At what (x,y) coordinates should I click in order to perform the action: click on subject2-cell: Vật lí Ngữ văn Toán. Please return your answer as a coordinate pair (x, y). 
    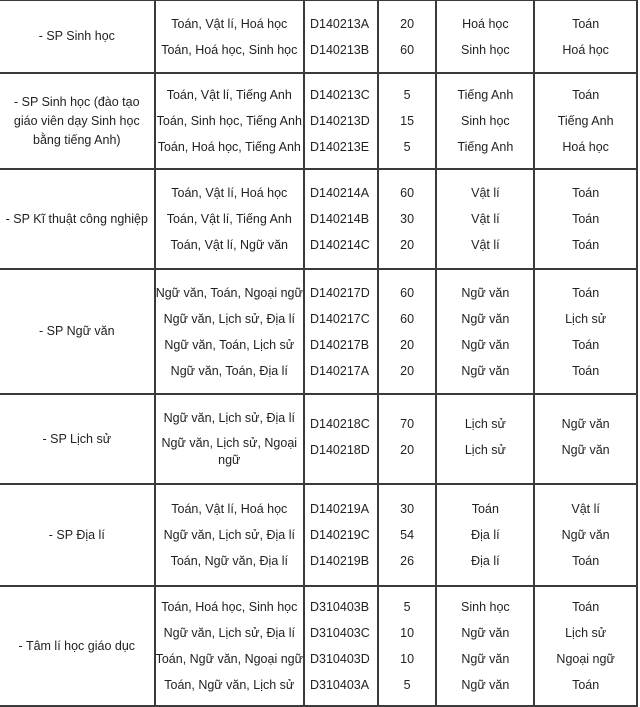
    Looking at the image, I should click on (585, 535).